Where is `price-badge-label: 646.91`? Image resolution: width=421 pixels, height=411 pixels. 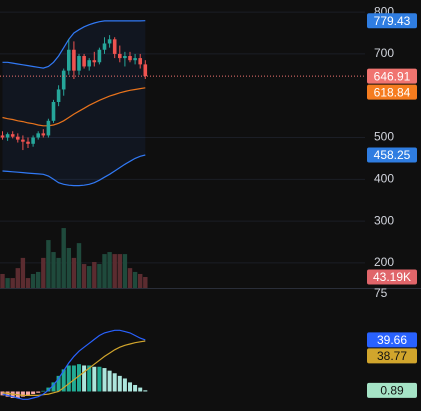 price-badge-label: 646.91 is located at coordinates (392, 76).